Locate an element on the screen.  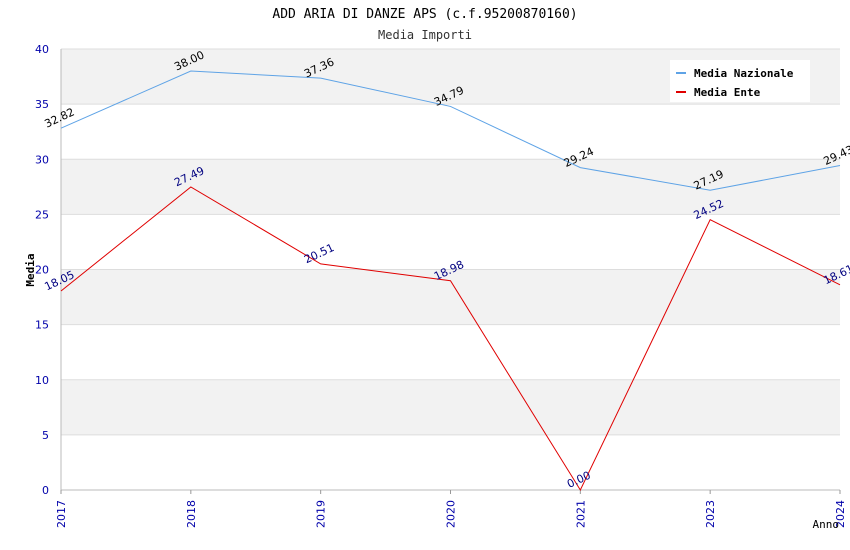
y-tick-label: 20 is located at coordinates (42, 270).